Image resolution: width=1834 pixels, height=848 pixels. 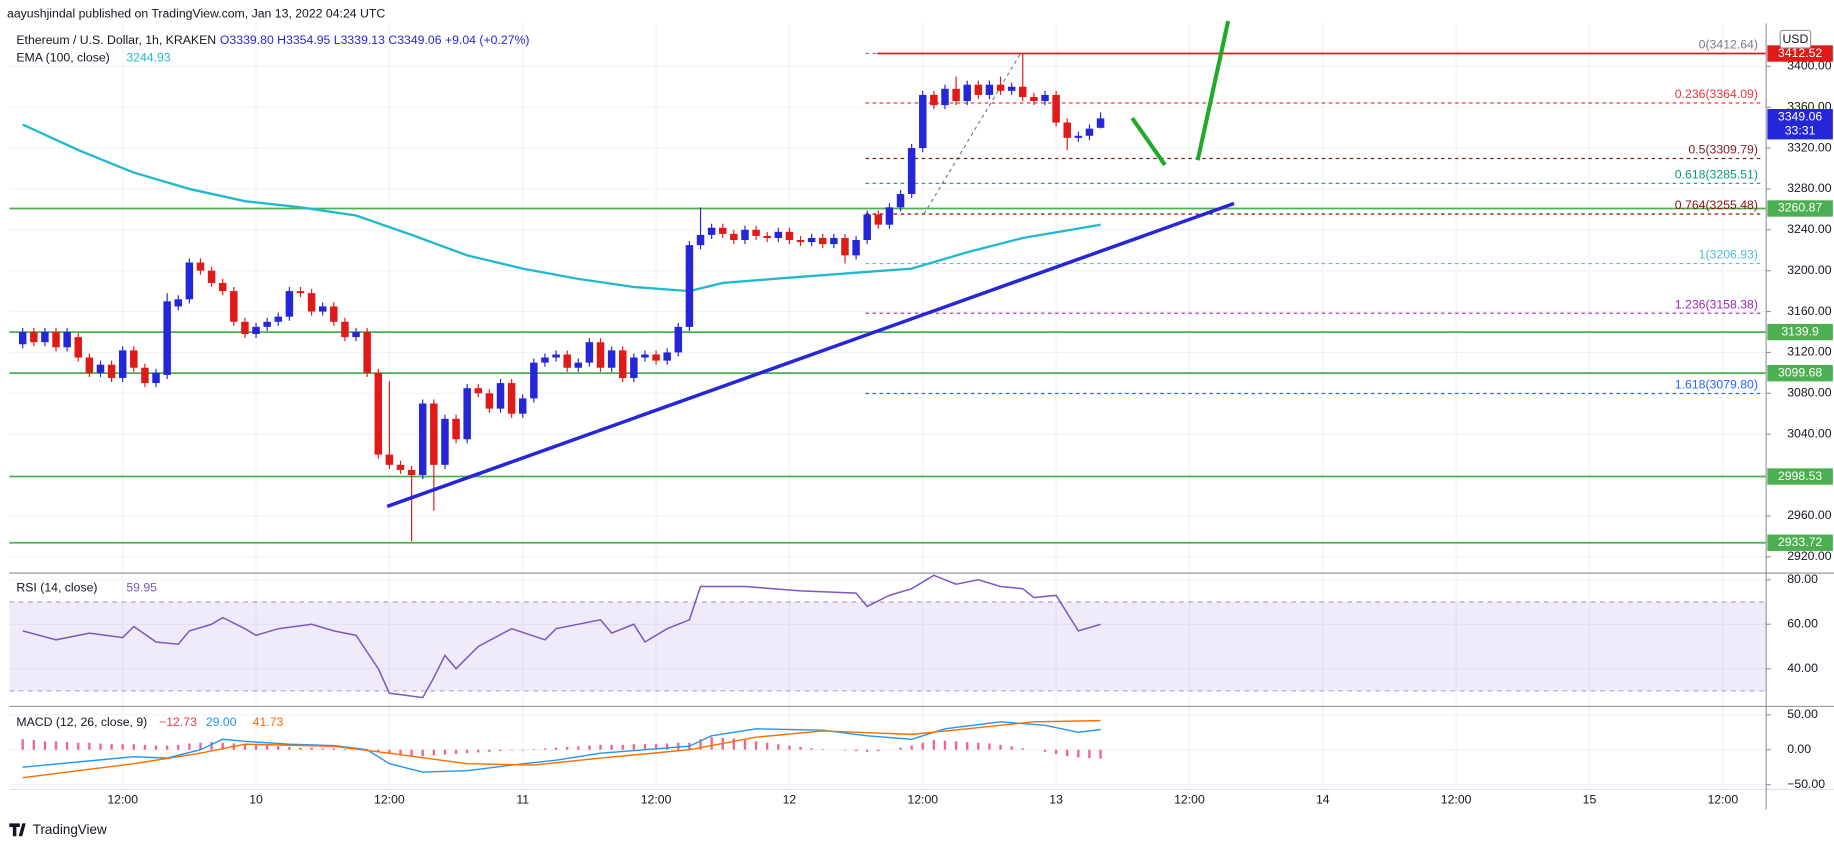 I want to click on rsi-line, so click(x=561, y=636).